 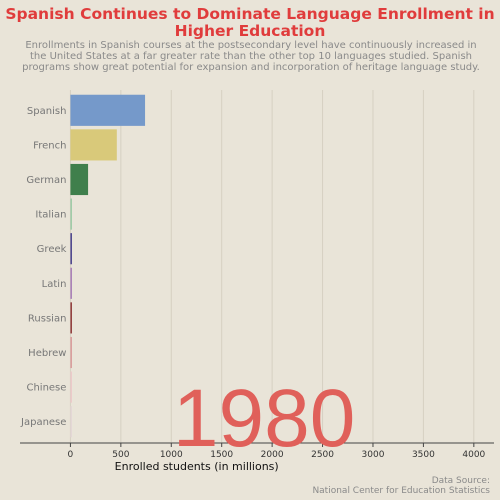 I want to click on bar-greek, so click(x=71, y=248).